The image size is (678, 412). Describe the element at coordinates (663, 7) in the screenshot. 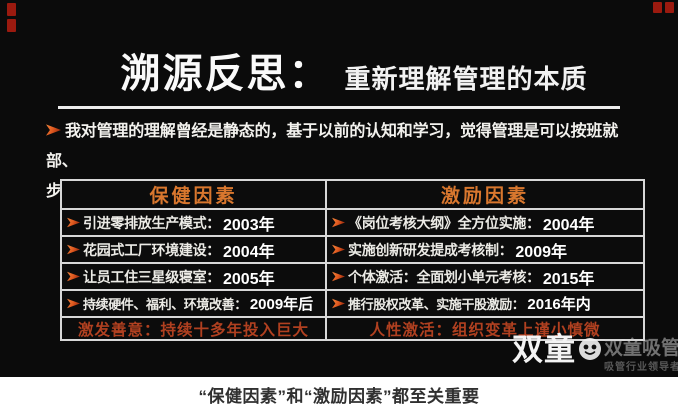

I see `corner-red-mark-right-icon` at that location.